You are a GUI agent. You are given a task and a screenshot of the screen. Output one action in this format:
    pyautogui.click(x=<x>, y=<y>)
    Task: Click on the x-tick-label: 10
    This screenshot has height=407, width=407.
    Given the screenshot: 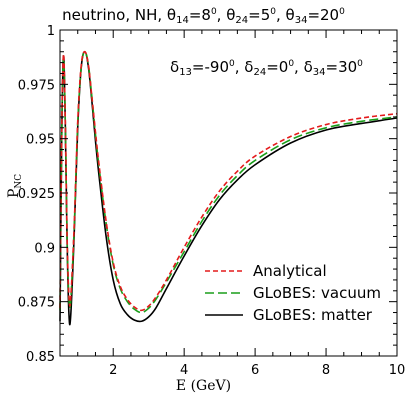 What is the action you would take?
    pyautogui.click(x=397, y=370)
    